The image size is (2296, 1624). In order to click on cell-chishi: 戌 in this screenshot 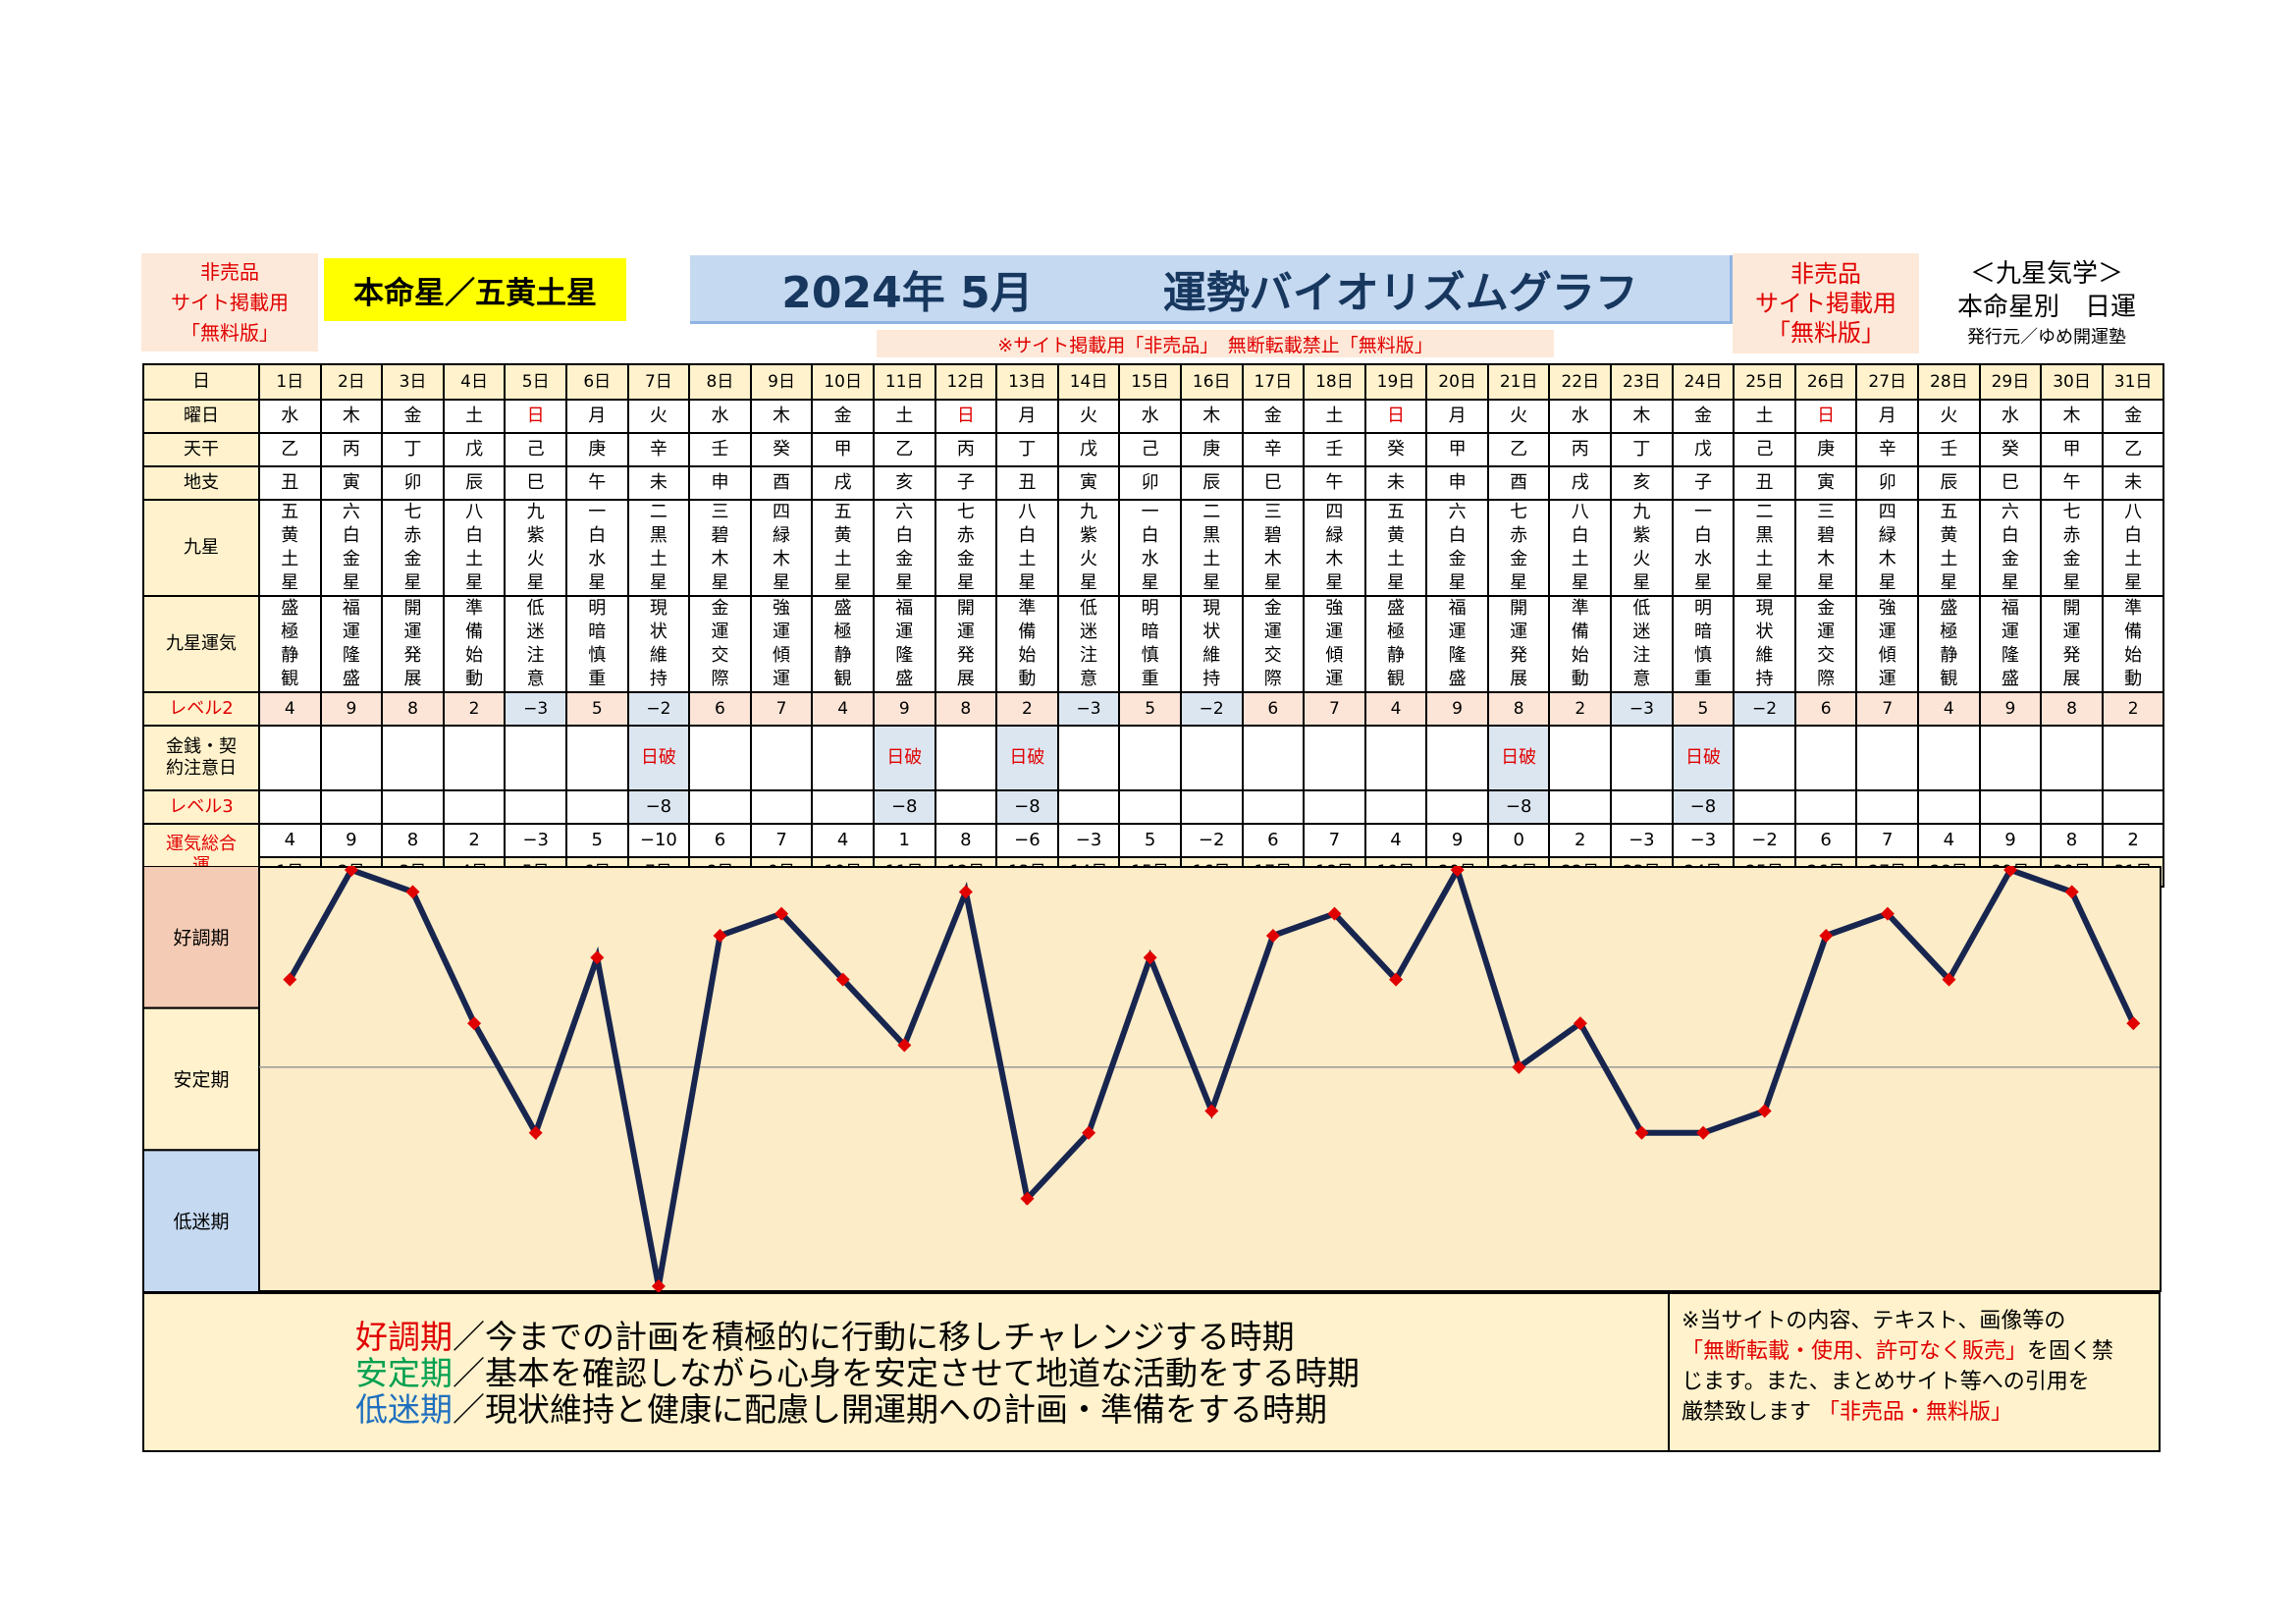, I will do `click(843, 483)`.